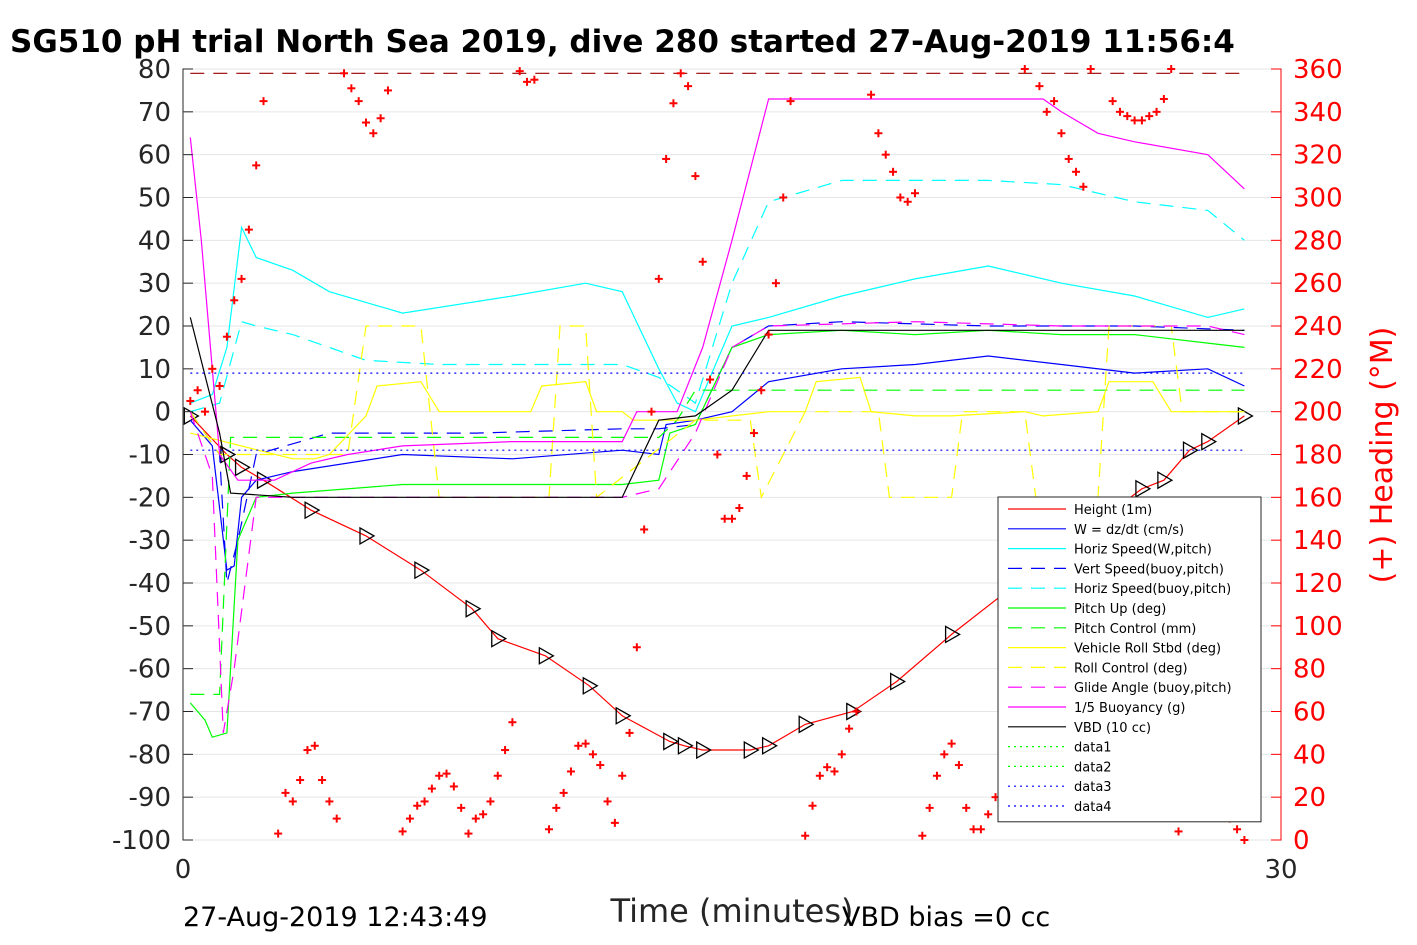 Image resolution: width=1417 pixels, height=945 pixels. What do you see at coordinates (1318, 156) in the screenshot?
I see `y-tick-label-right: 320` at bounding box center [1318, 156].